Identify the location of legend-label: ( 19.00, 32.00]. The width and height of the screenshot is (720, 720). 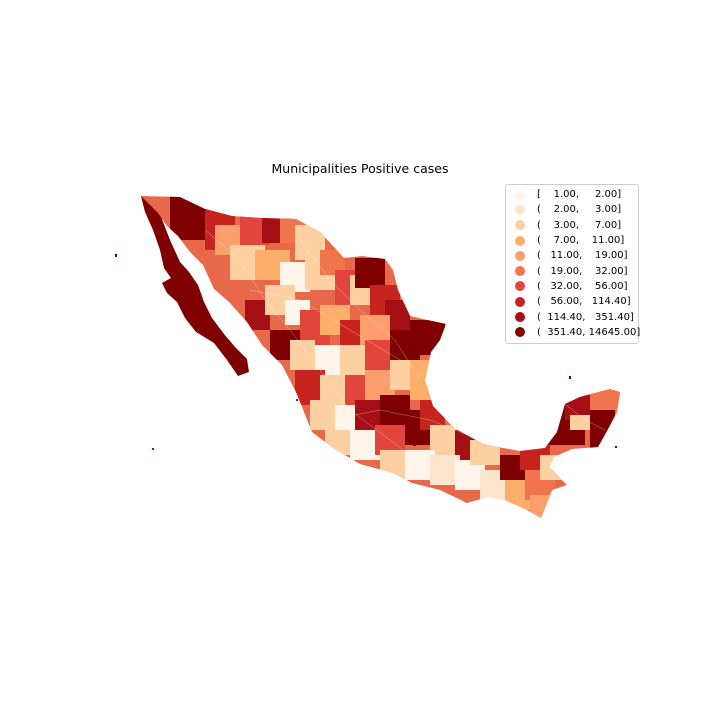
(582, 271).